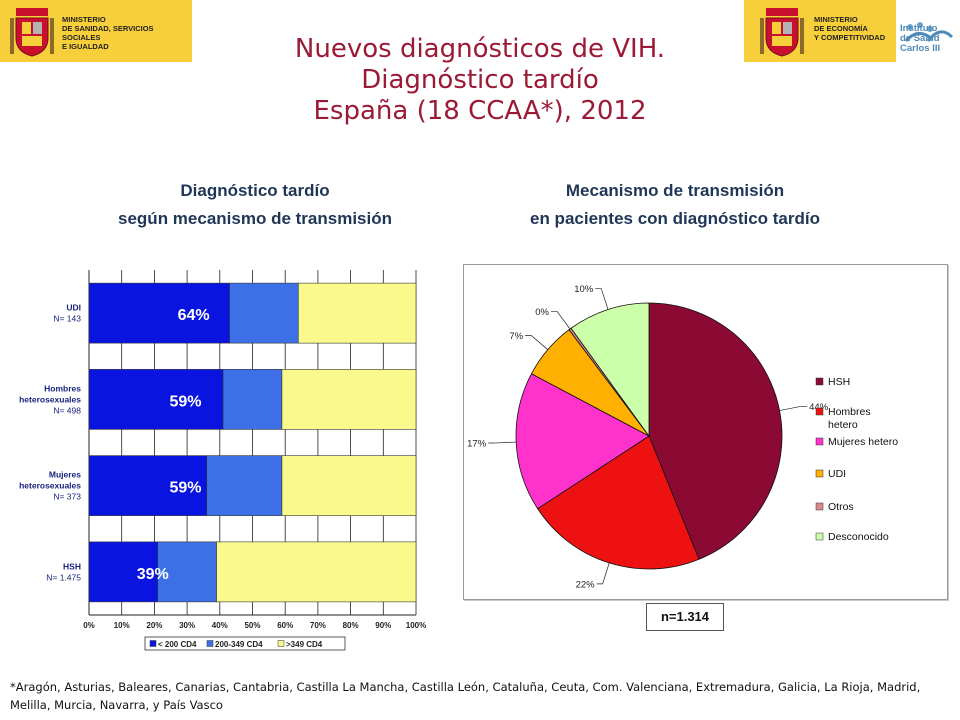 Image resolution: width=960 pixels, height=720 pixels. I want to click on legend-label: Hombres, so click(849, 412).